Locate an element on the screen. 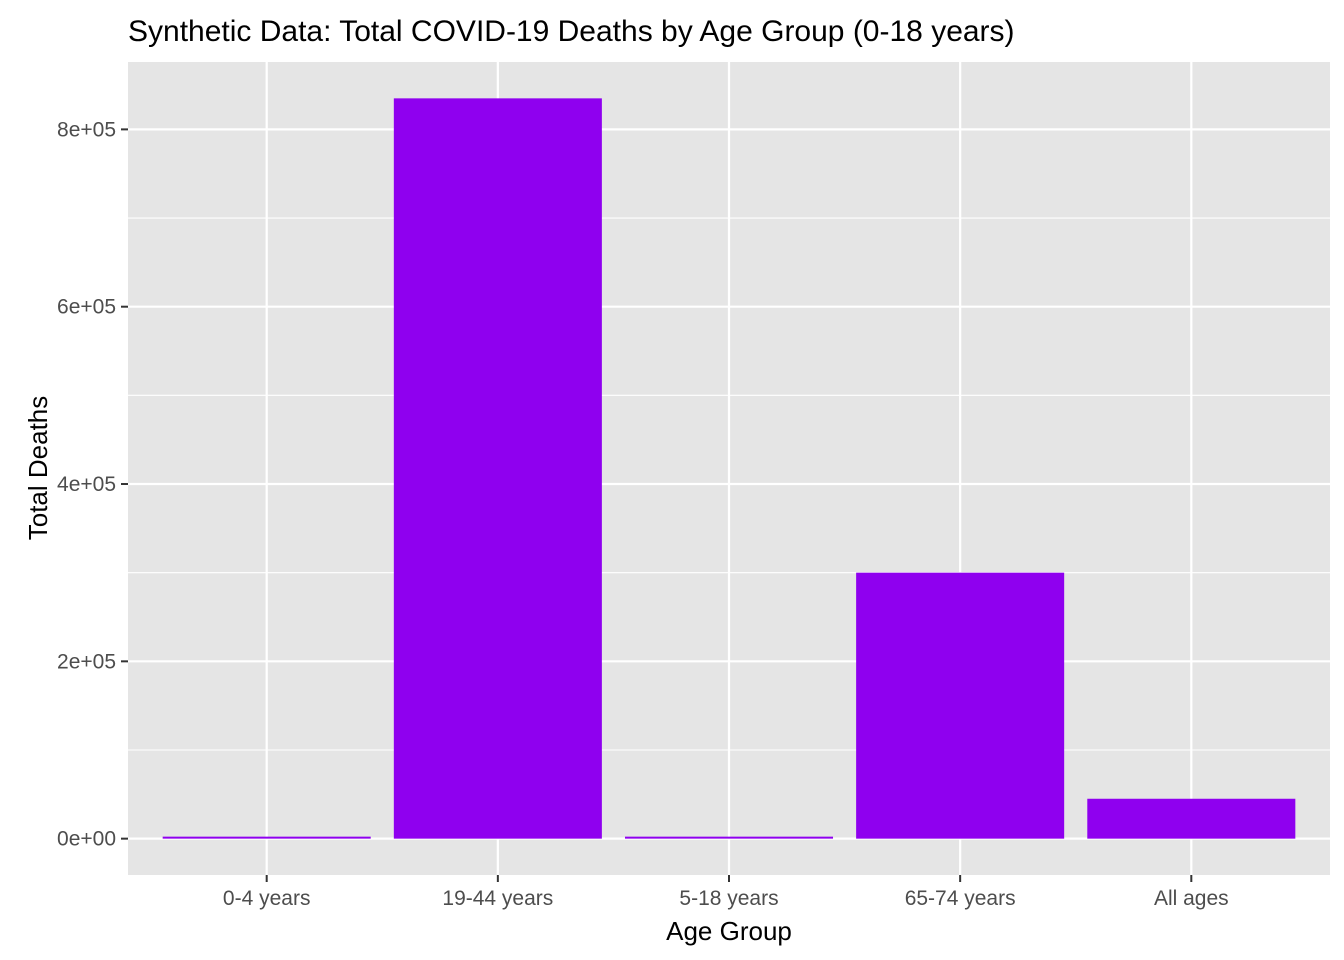  y-tick-label: 6e+05 is located at coordinates (86, 307).